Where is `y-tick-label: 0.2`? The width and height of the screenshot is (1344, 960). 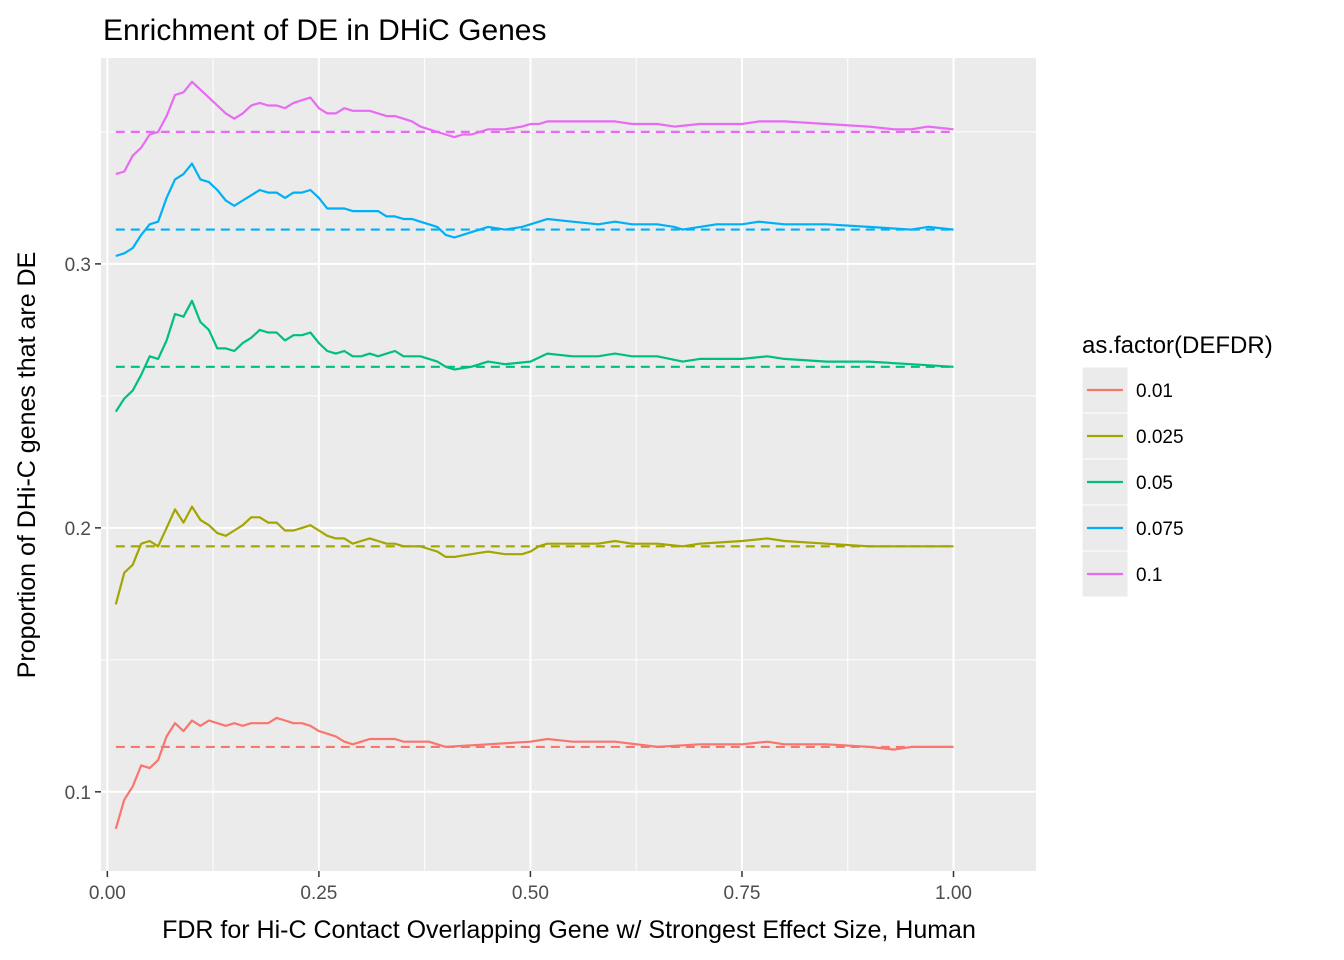 y-tick-label: 0.2 is located at coordinates (78, 529).